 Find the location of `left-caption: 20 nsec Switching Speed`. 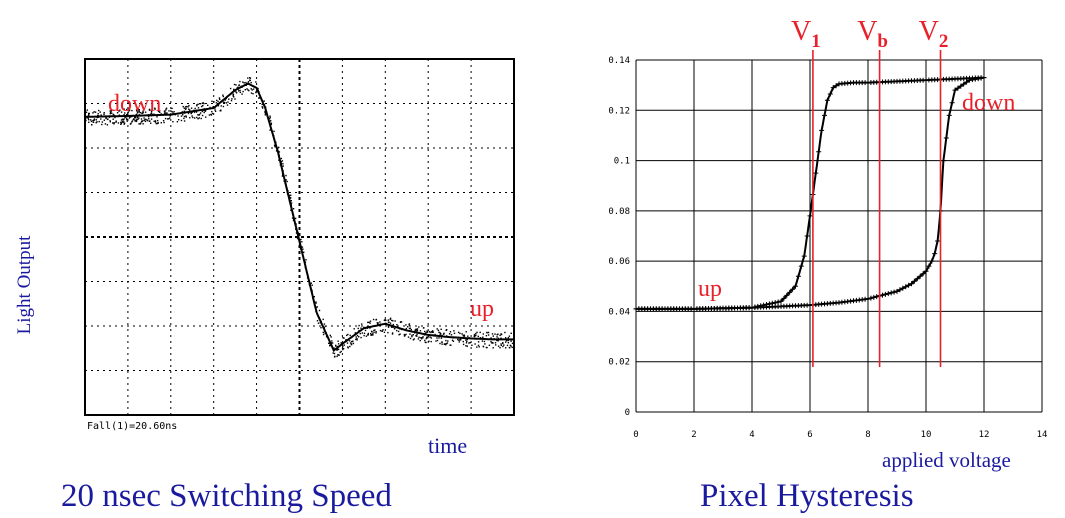

left-caption: 20 nsec Switching Speed is located at coordinates (226, 496).